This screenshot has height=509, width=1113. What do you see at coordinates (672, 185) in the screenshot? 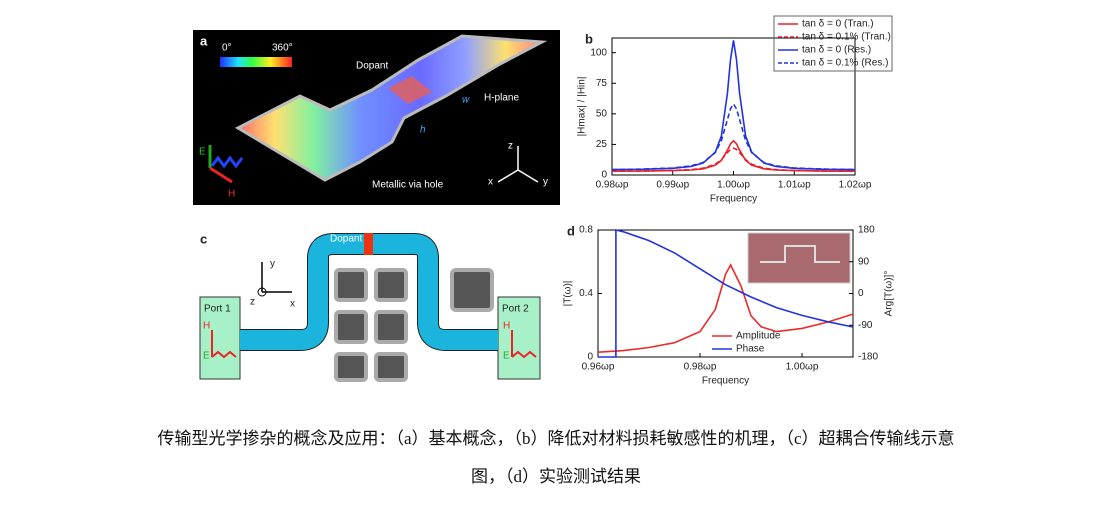
I see `x-tick-label: 0.99ωp` at bounding box center [672, 185].